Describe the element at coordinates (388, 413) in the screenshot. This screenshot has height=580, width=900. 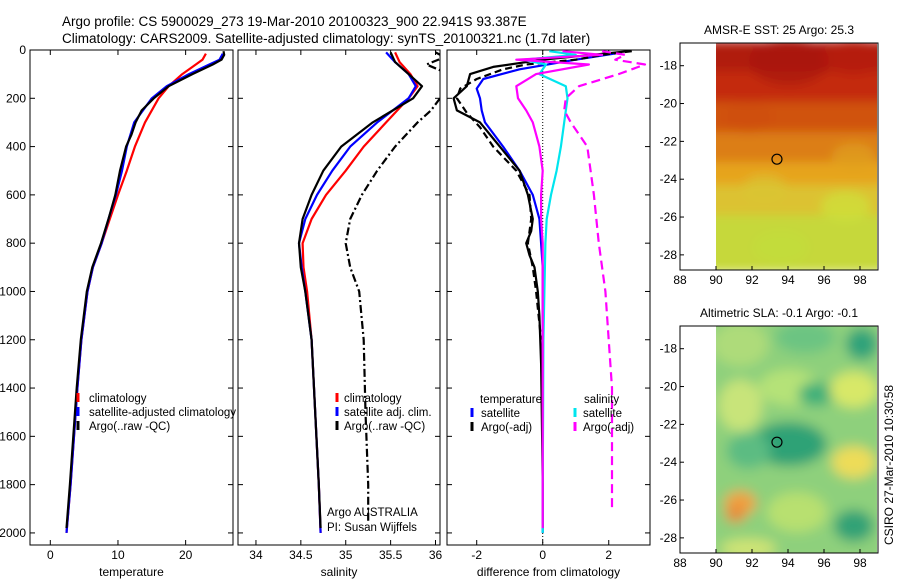
I see `salinity-legend-label: satellite adj. clim.` at that location.